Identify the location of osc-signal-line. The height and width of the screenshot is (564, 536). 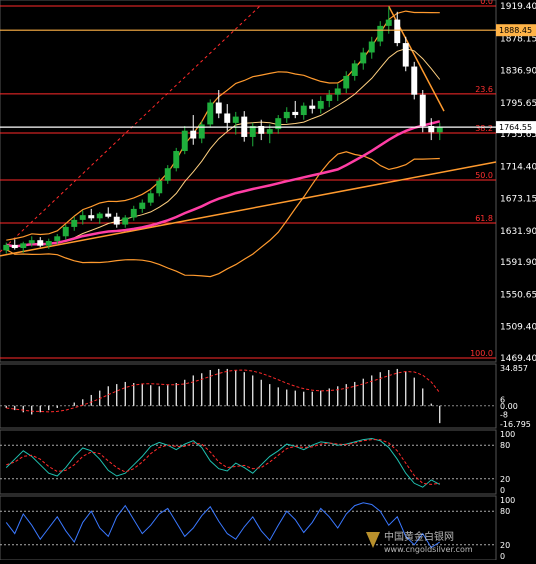
(223, 391).